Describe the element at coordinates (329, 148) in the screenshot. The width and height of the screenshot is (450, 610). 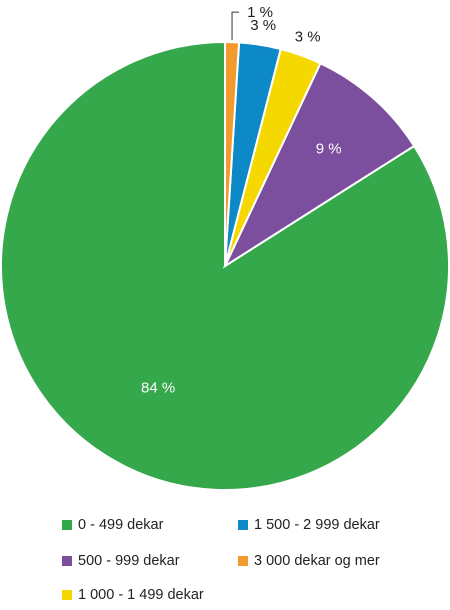
I see `slice-value-label: 9 %` at that location.